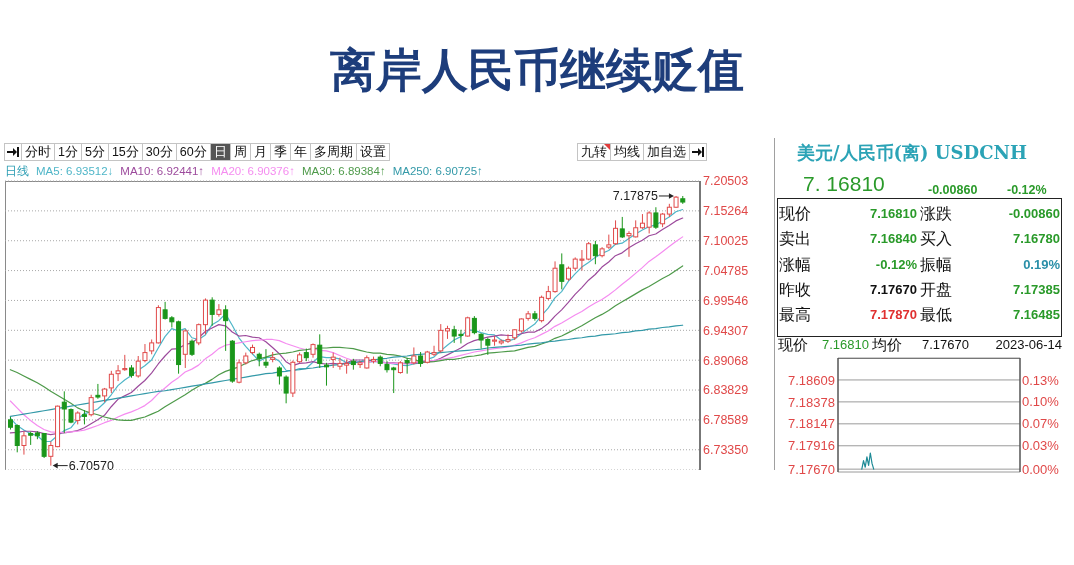  I want to click on text: 7.17870, so click(893, 315).